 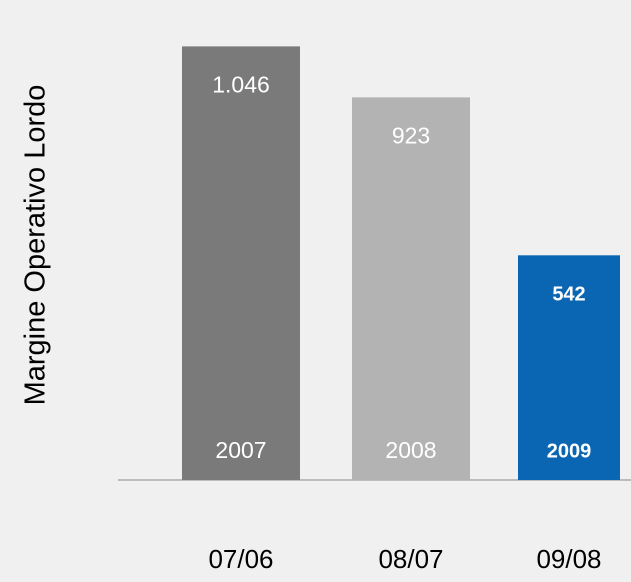 What do you see at coordinates (411, 135) in the screenshot?
I see `value-label: 923` at bounding box center [411, 135].